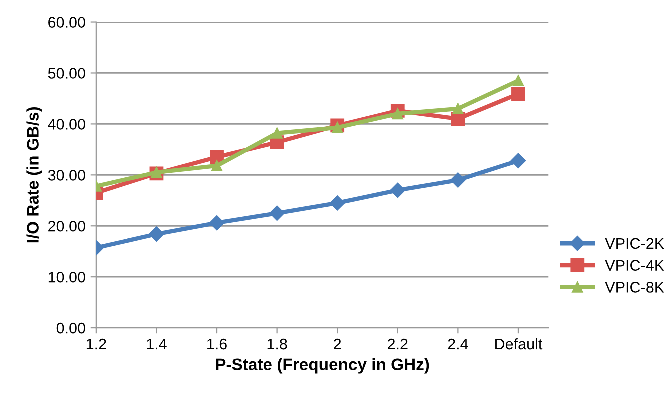 This screenshot has height=405, width=665. Describe the element at coordinates (67, 175) in the screenshot. I see `y-tick-label: 30.00` at that location.